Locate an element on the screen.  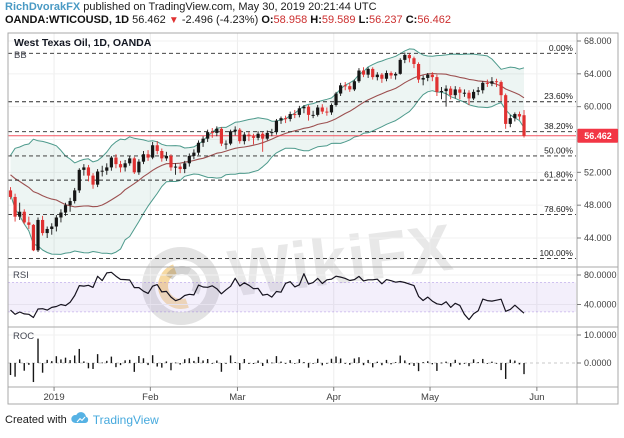
svg-text: Feb is located at coordinates (150, 397).